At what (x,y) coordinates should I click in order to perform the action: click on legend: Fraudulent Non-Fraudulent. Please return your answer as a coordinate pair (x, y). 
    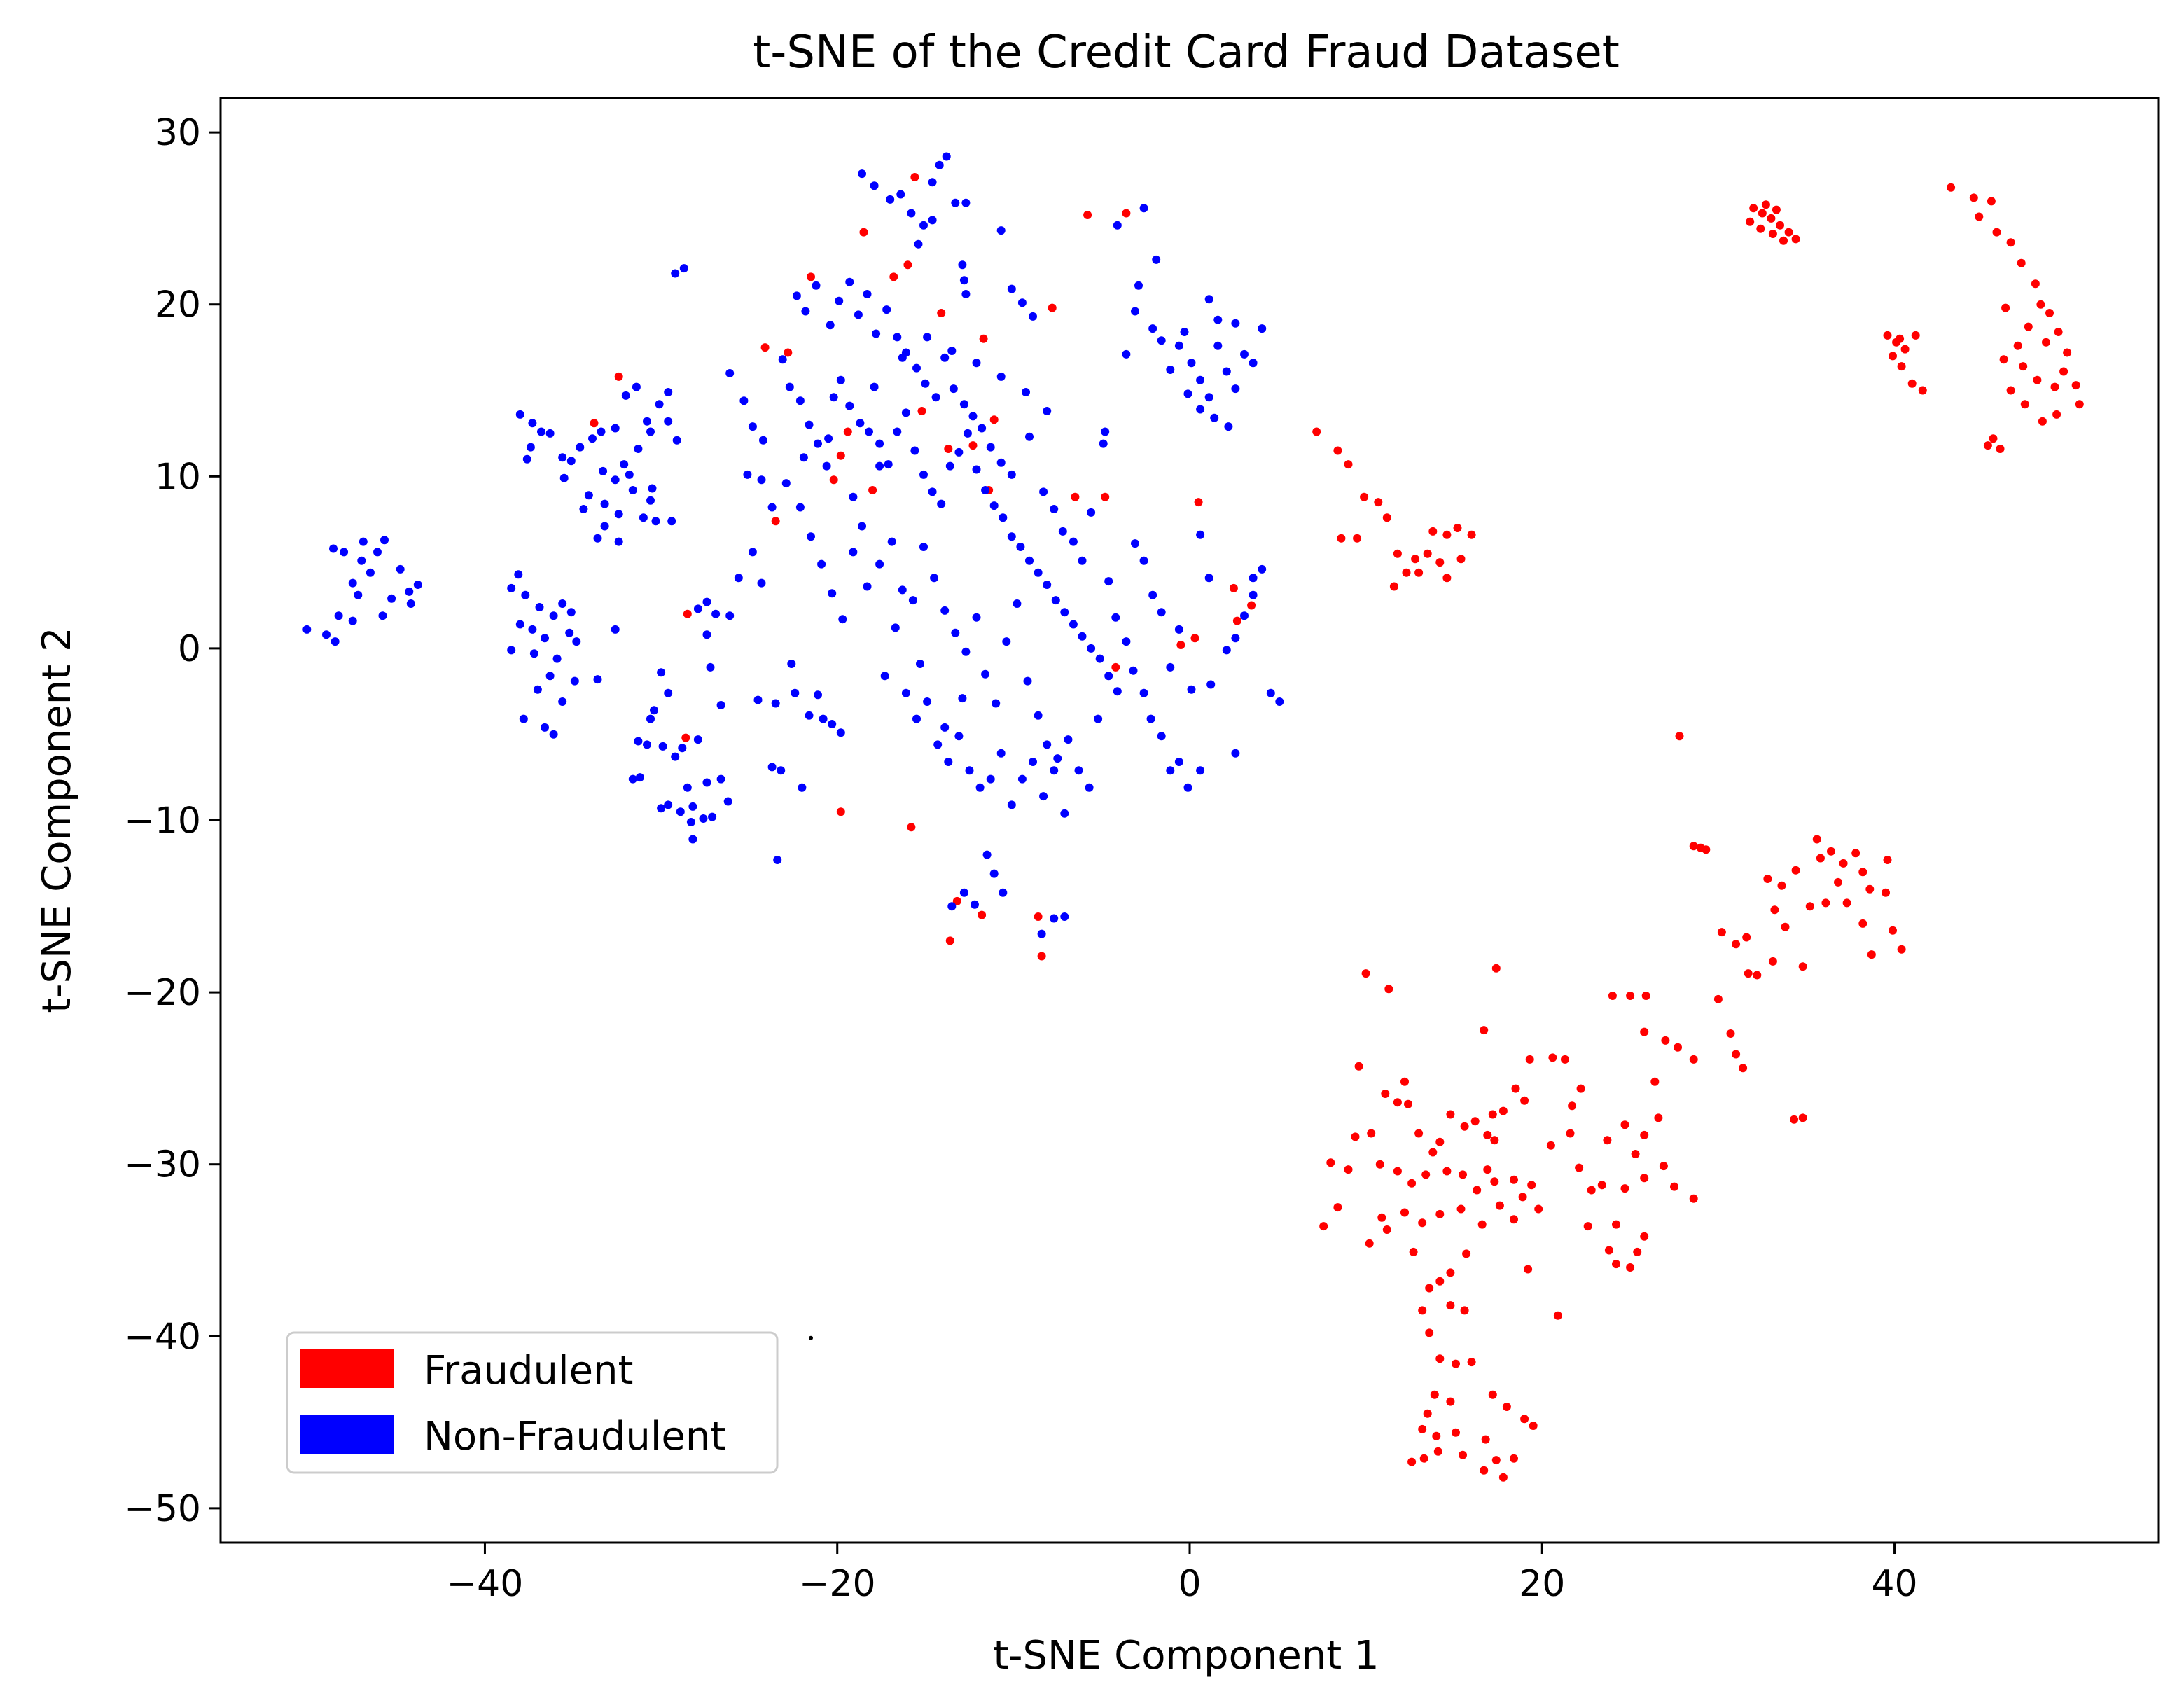
    Looking at the image, I should click on (532, 1402).